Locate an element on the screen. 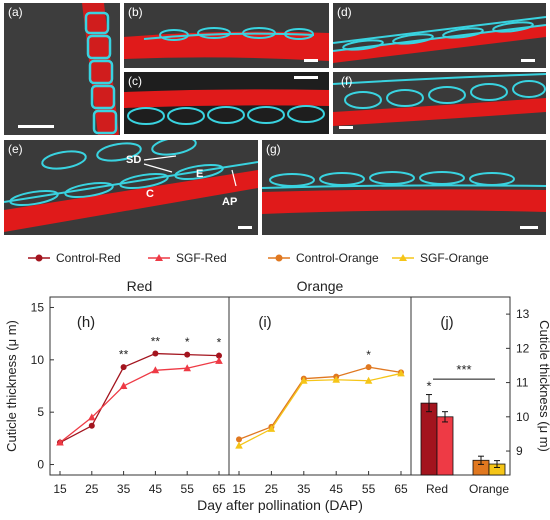 Image resolution: width=550 pixels, height=520 pixels. micrograph-a-image is located at coordinates (62, 69).